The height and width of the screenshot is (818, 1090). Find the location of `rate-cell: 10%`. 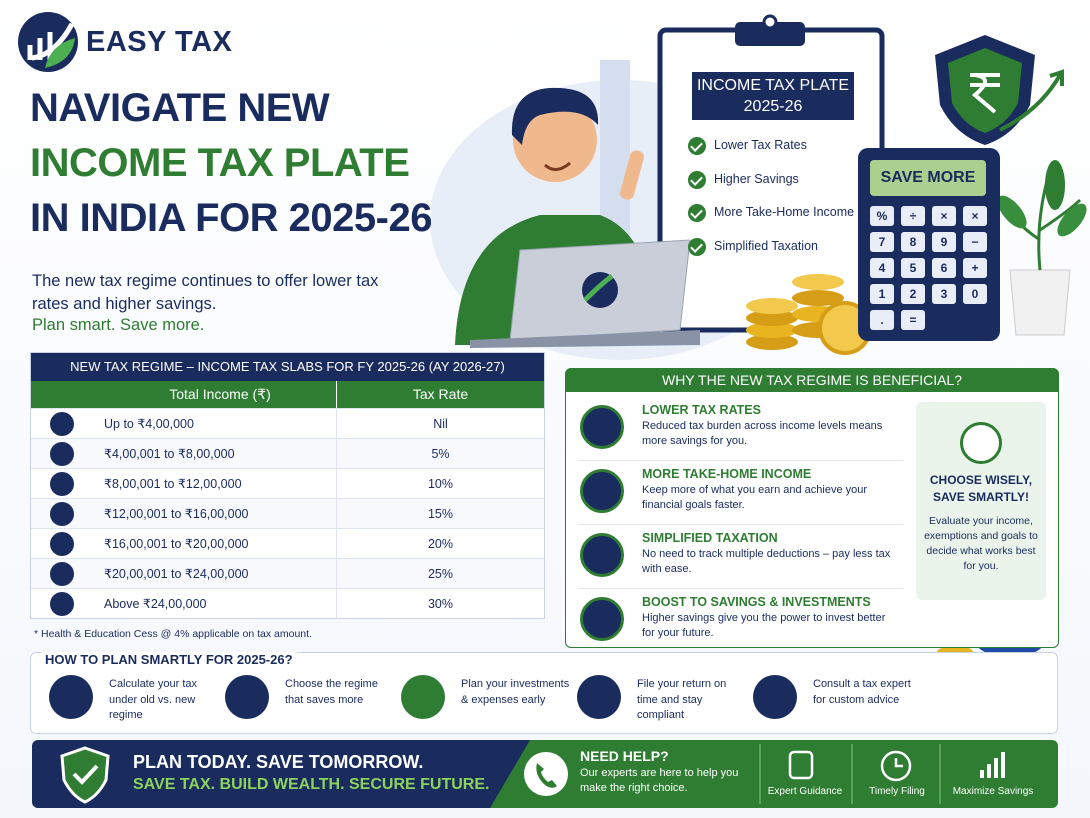

rate-cell: 10% is located at coordinates (440, 483).